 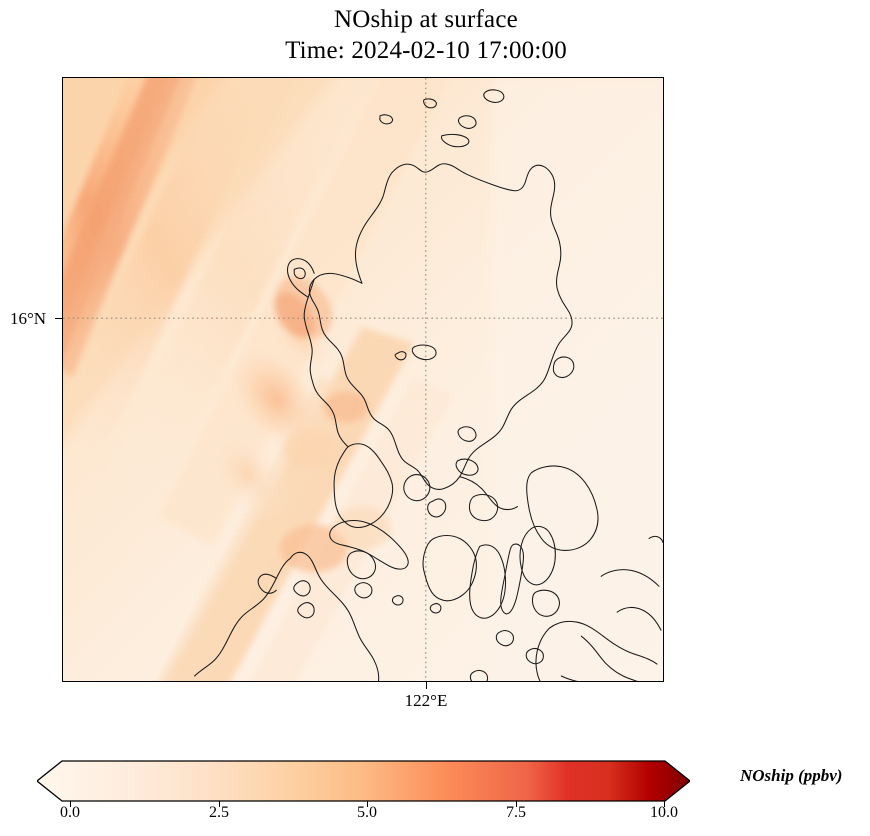 I want to click on xtick-mark-122e, so click(x=427, y=685).